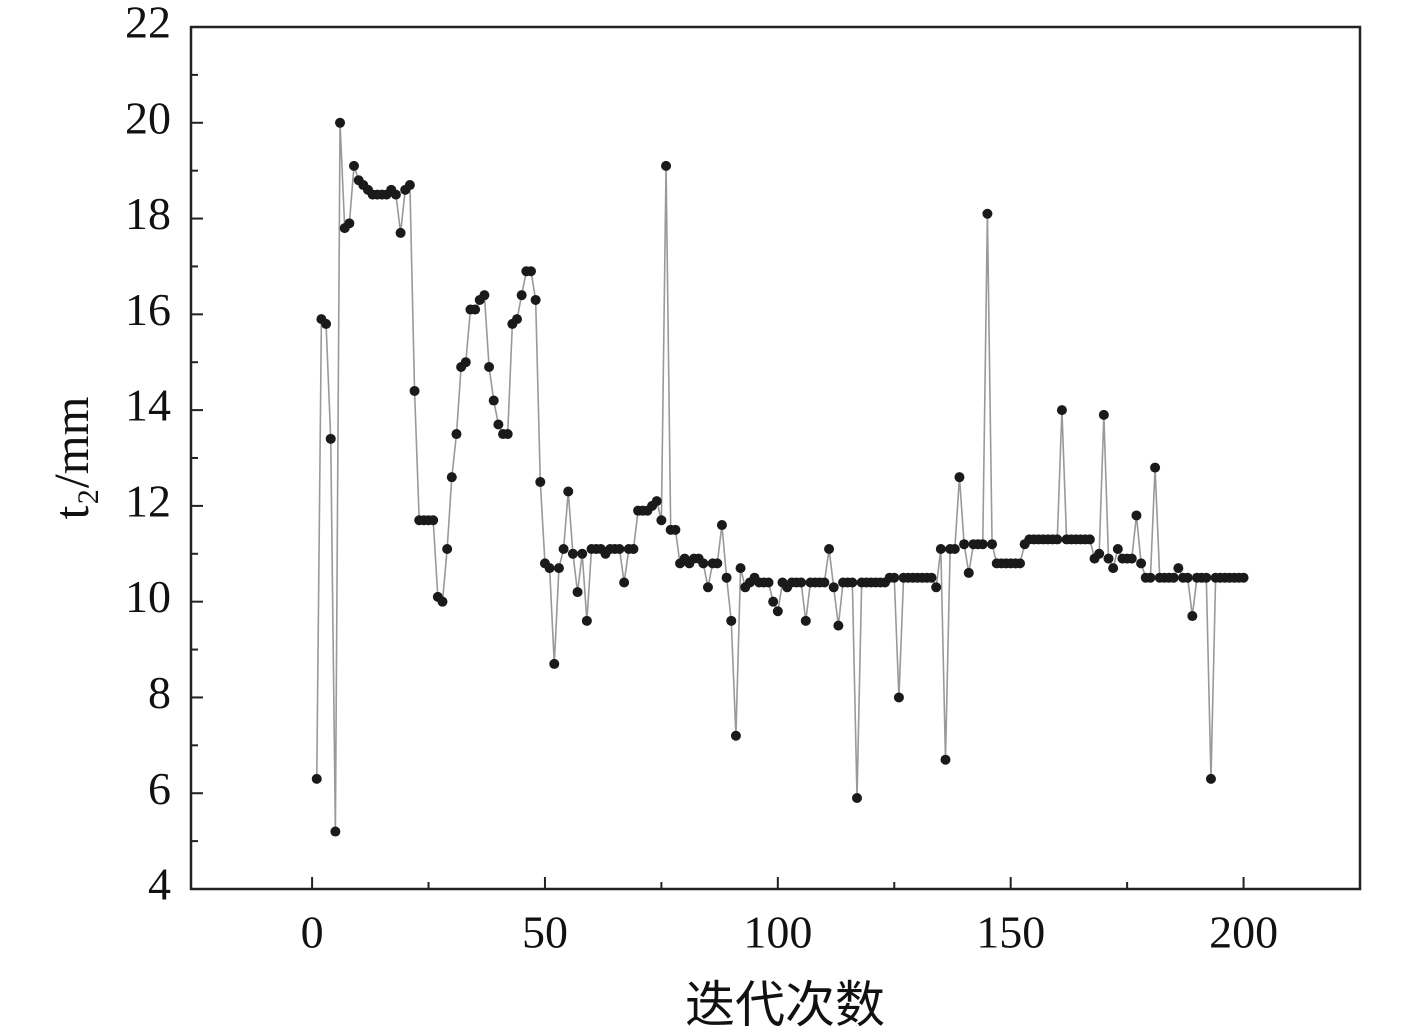 The width and height of the screenshot is (1417, 1033). I want to click on x-tick-label: 100, so click(777, 932).